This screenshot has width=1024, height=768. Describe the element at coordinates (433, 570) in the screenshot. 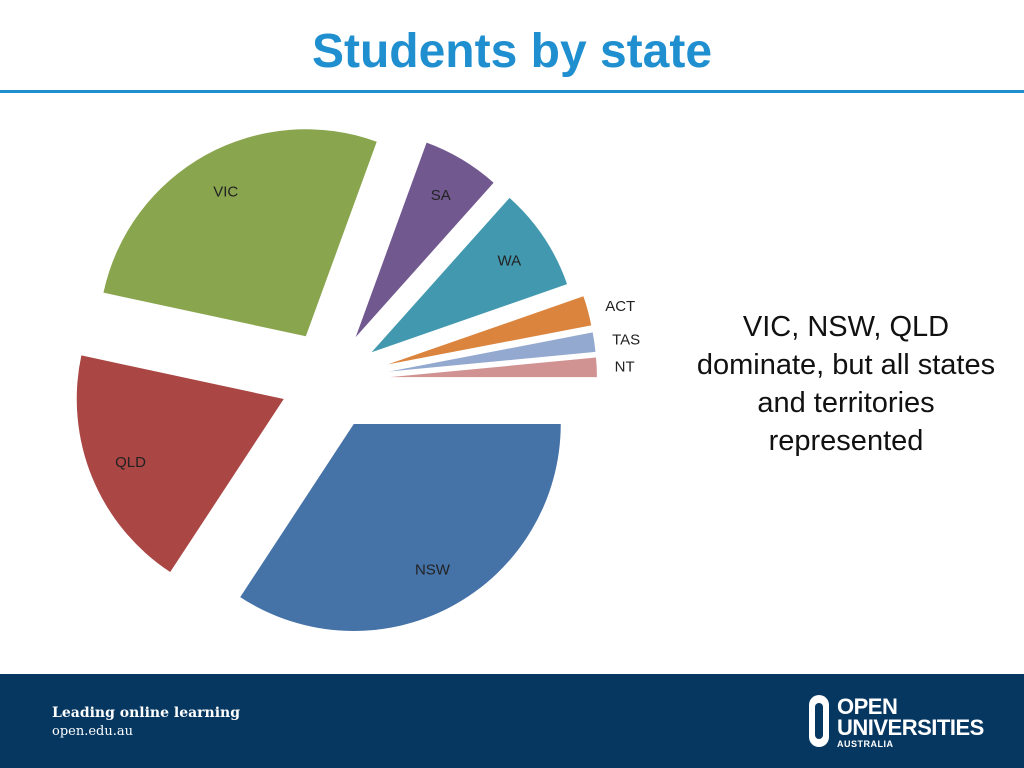

I see `pie-label-nsw: NSW` at that location.